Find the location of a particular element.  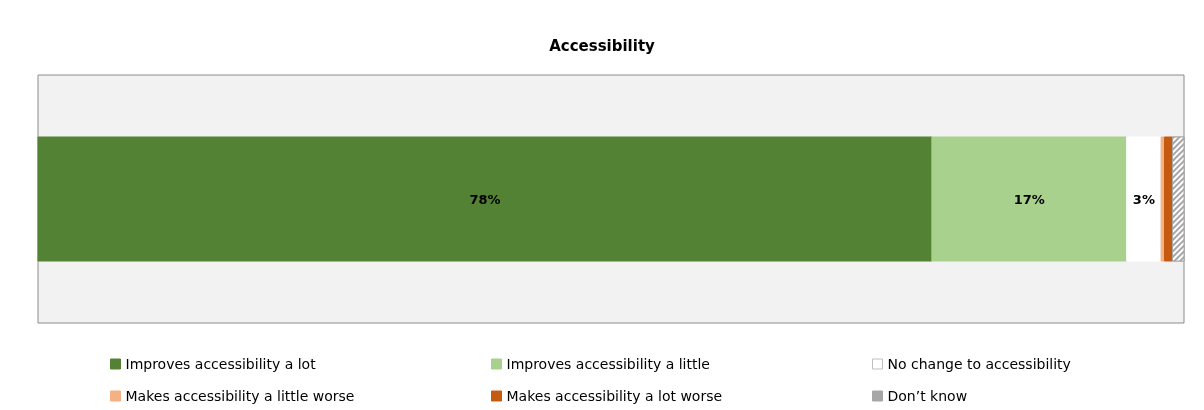

chart-title: Accessibility is located at coordinates (602, 45).